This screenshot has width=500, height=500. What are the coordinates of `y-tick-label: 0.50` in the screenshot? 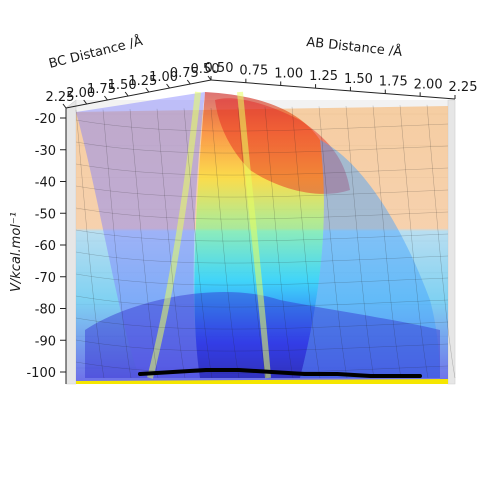 It's located at (205, 69).